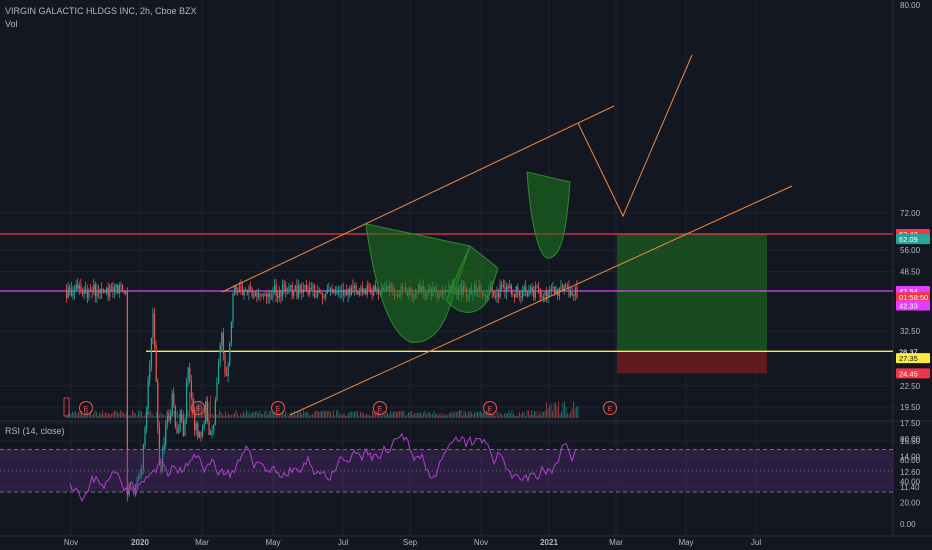 This screenshot has height=550, width=932. I want to click on earnings-marker, so click(380, 408).